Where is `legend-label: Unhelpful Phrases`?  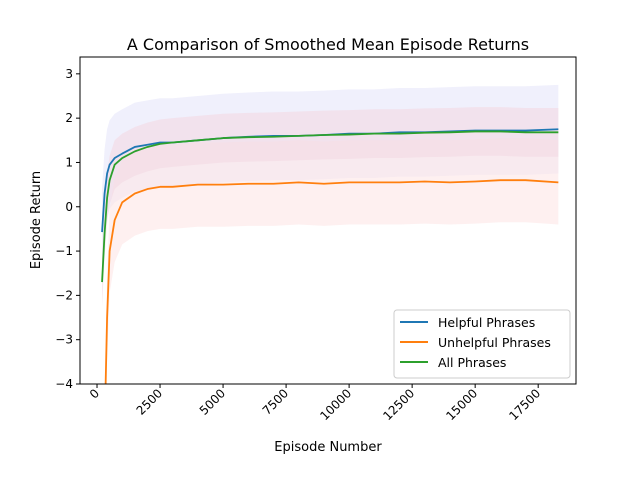
legend-label: Unhelpful Phrases is located at coordinates (494, 342).